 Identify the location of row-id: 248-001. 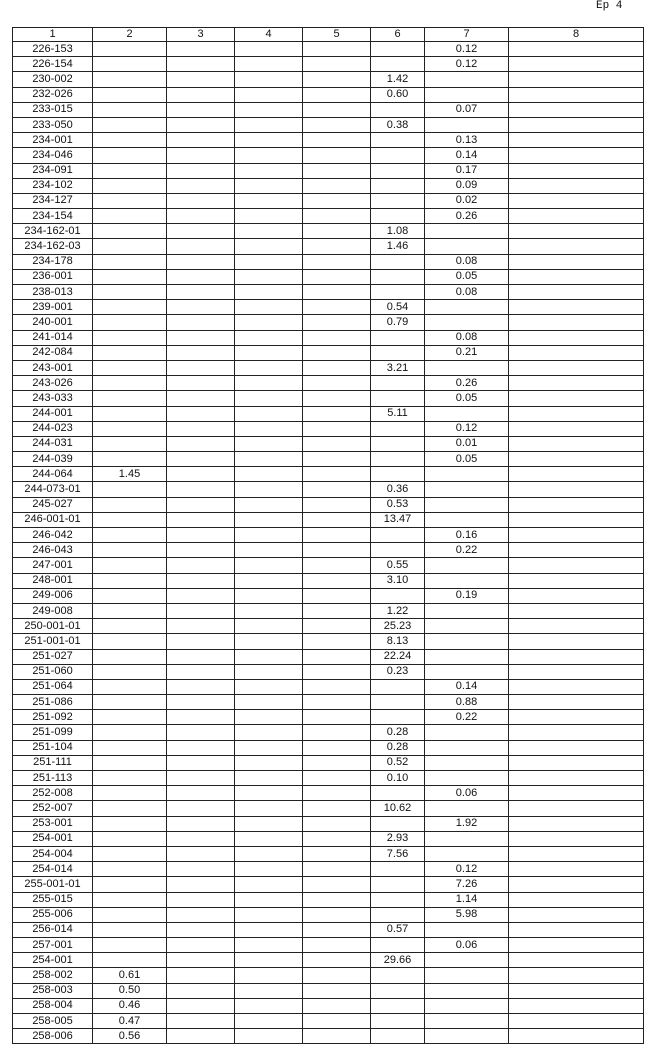
(52, 580).